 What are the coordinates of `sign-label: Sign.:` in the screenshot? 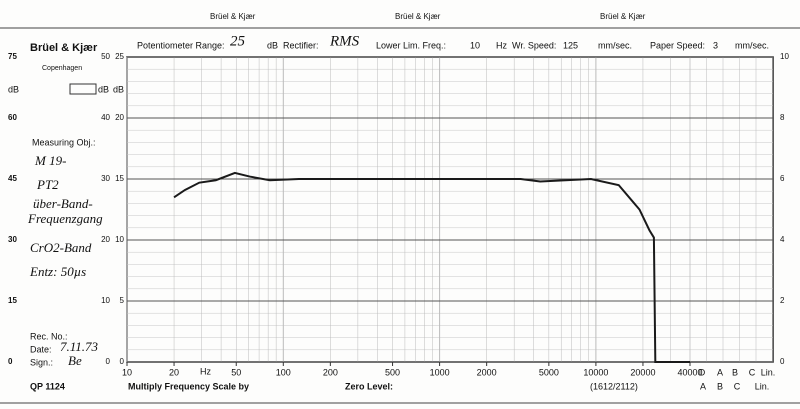 It's located at (41, 362).